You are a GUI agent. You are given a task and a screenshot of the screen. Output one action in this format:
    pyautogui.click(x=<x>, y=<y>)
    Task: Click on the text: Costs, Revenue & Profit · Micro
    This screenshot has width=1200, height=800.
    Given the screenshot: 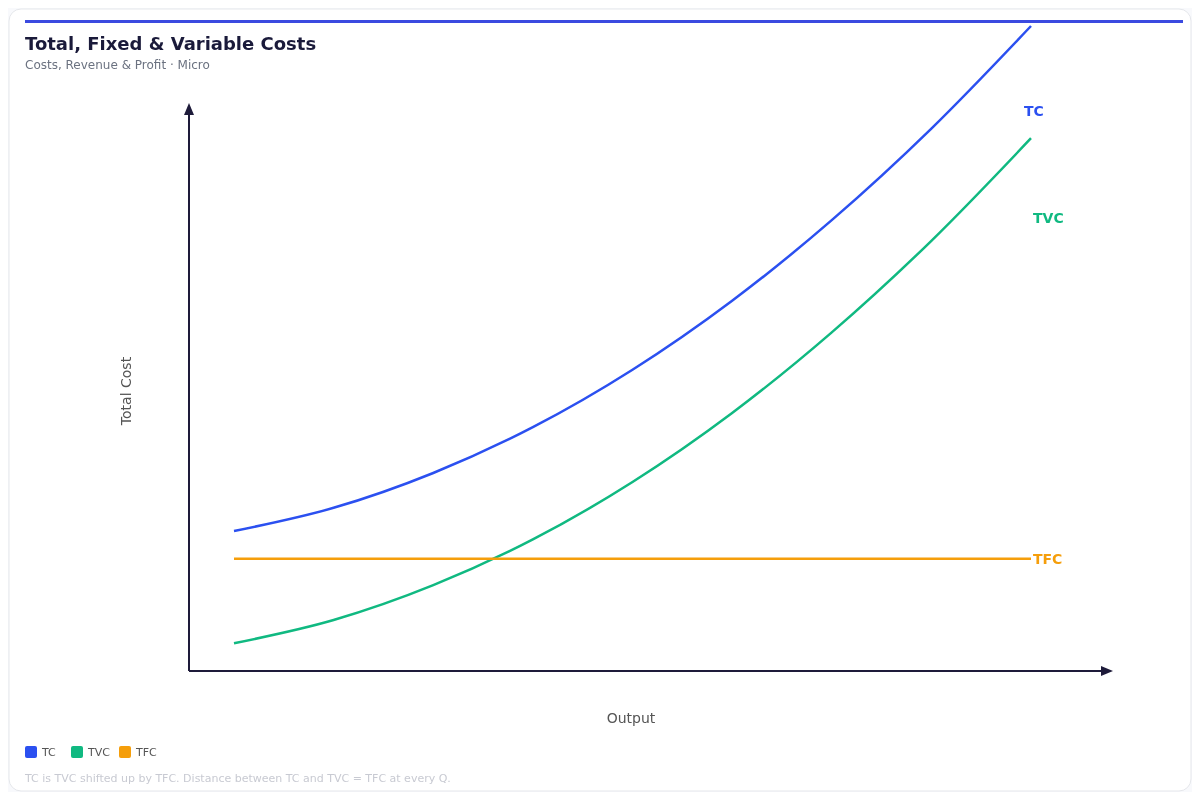 What is the action you would take?
    pyautogui.click(x=117, y=65)
    